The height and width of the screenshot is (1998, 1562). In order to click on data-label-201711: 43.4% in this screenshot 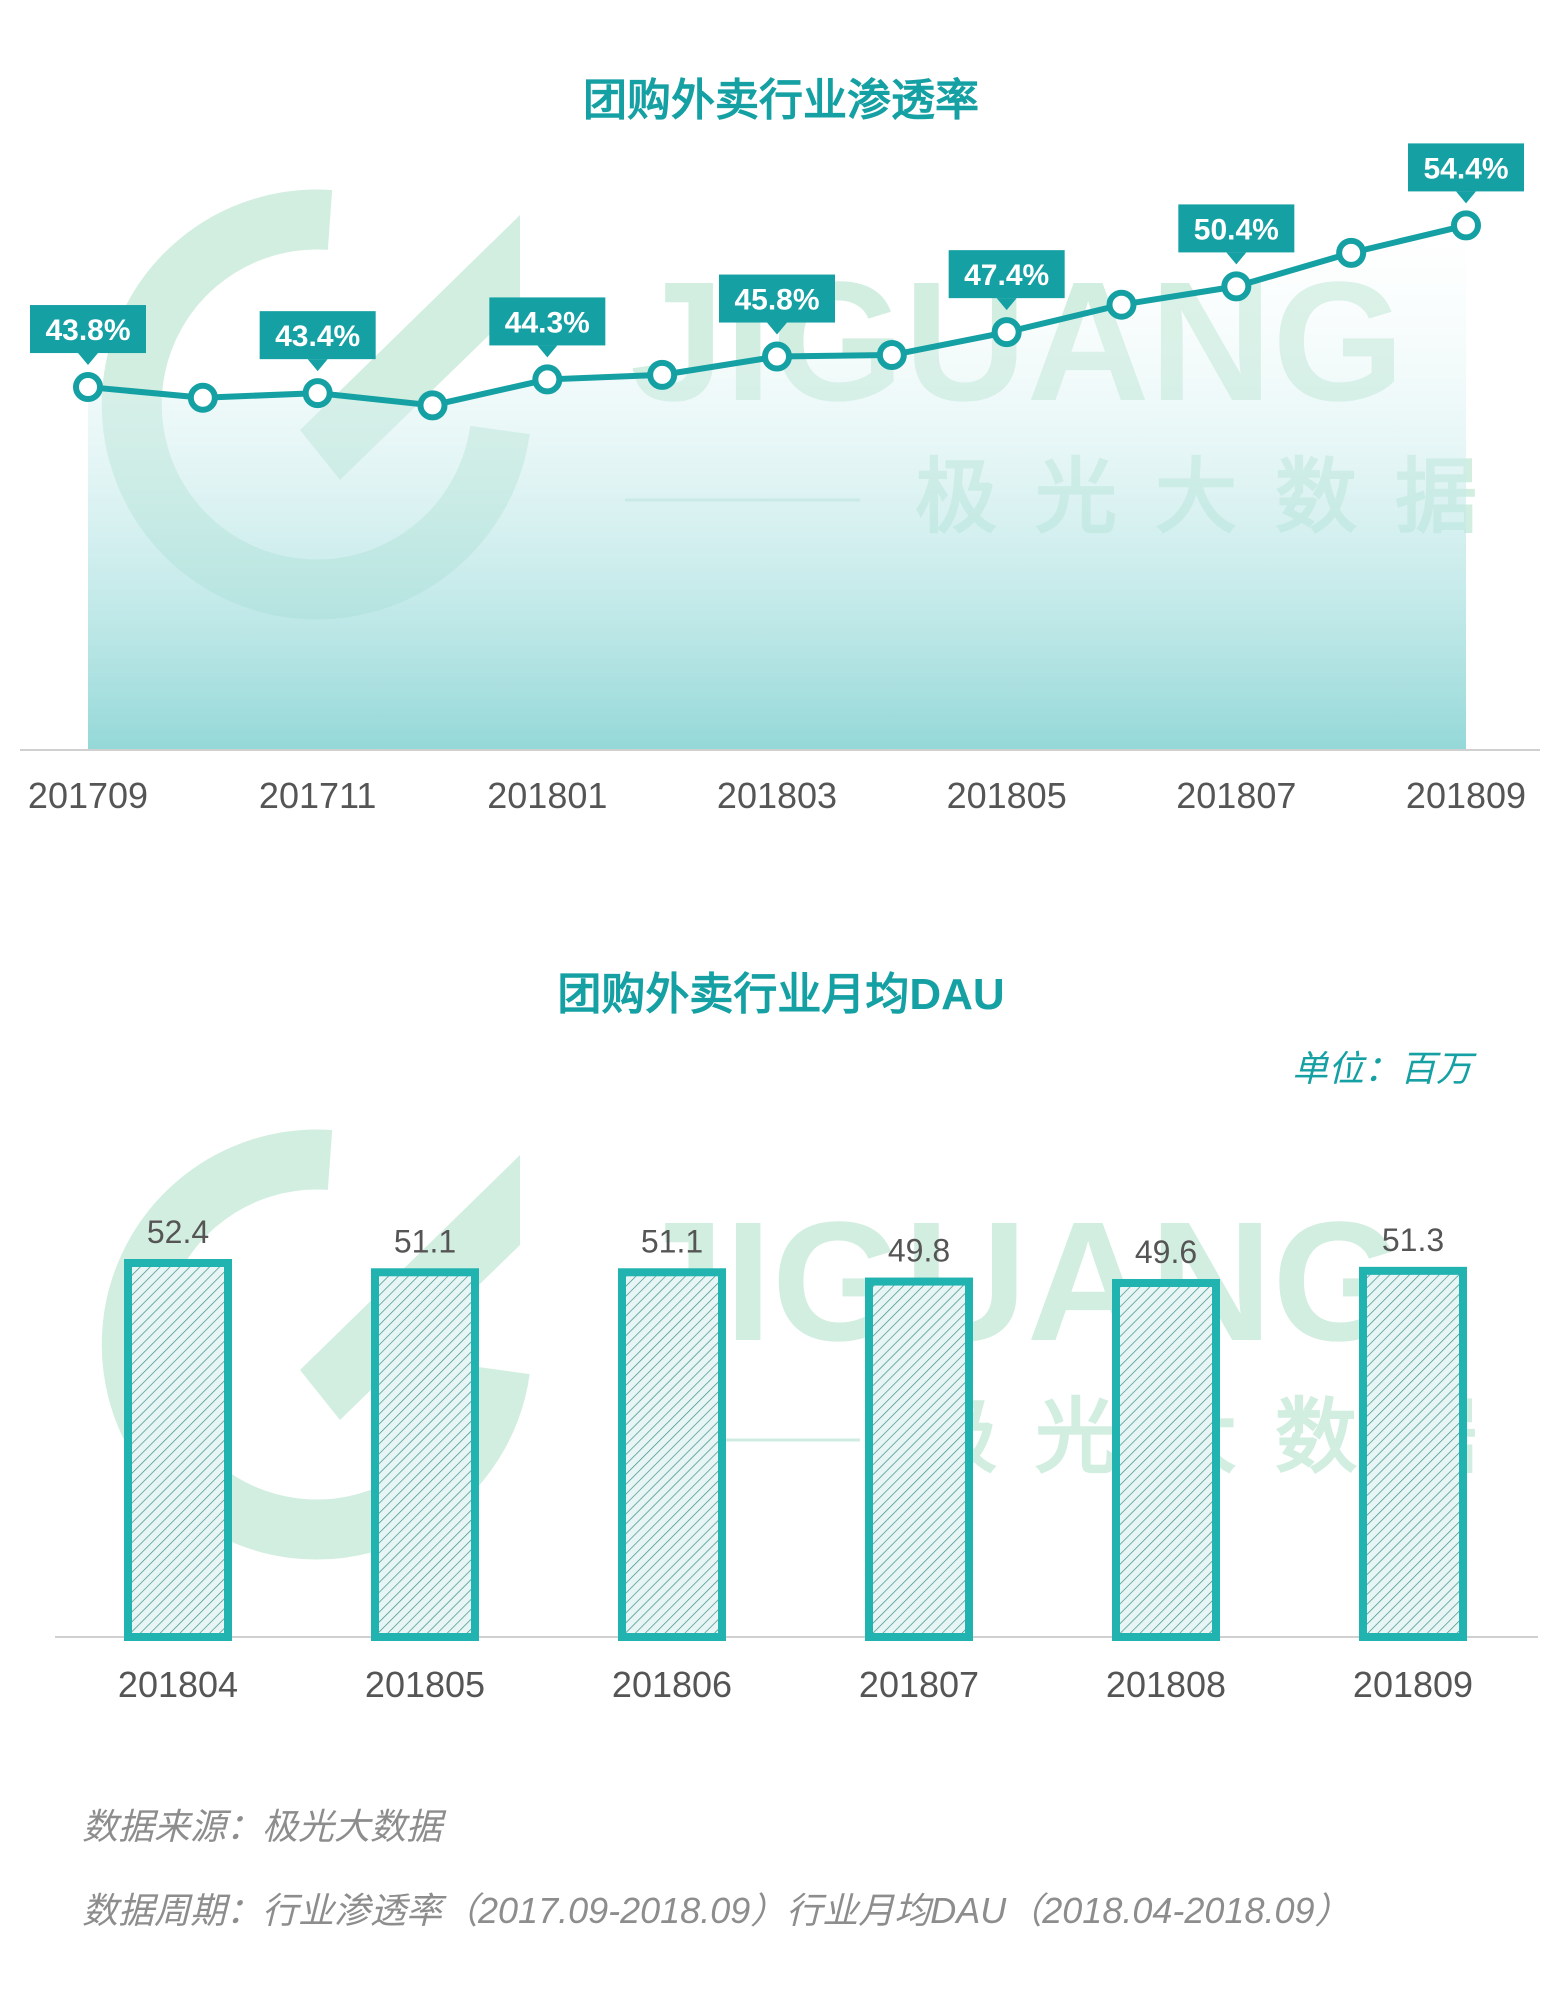, I will do `click(317, 336)`.